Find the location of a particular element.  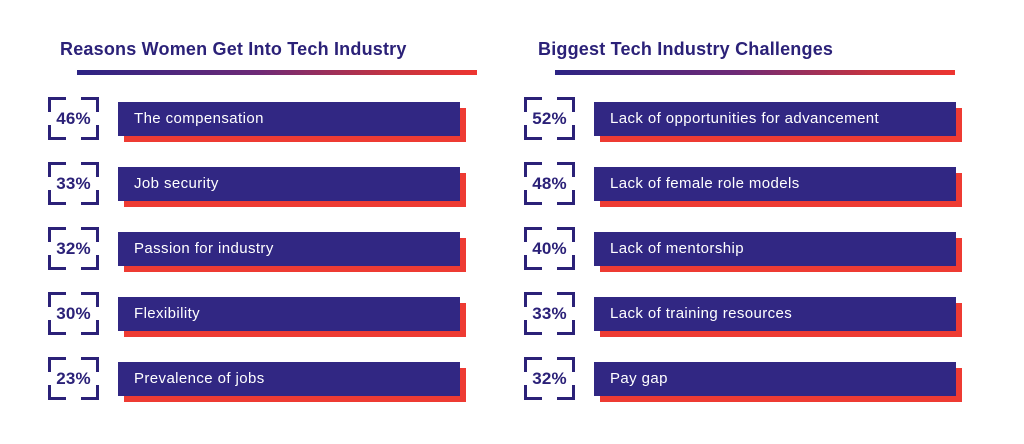

percentage-value: 52% is located at coordinates (549, 118).